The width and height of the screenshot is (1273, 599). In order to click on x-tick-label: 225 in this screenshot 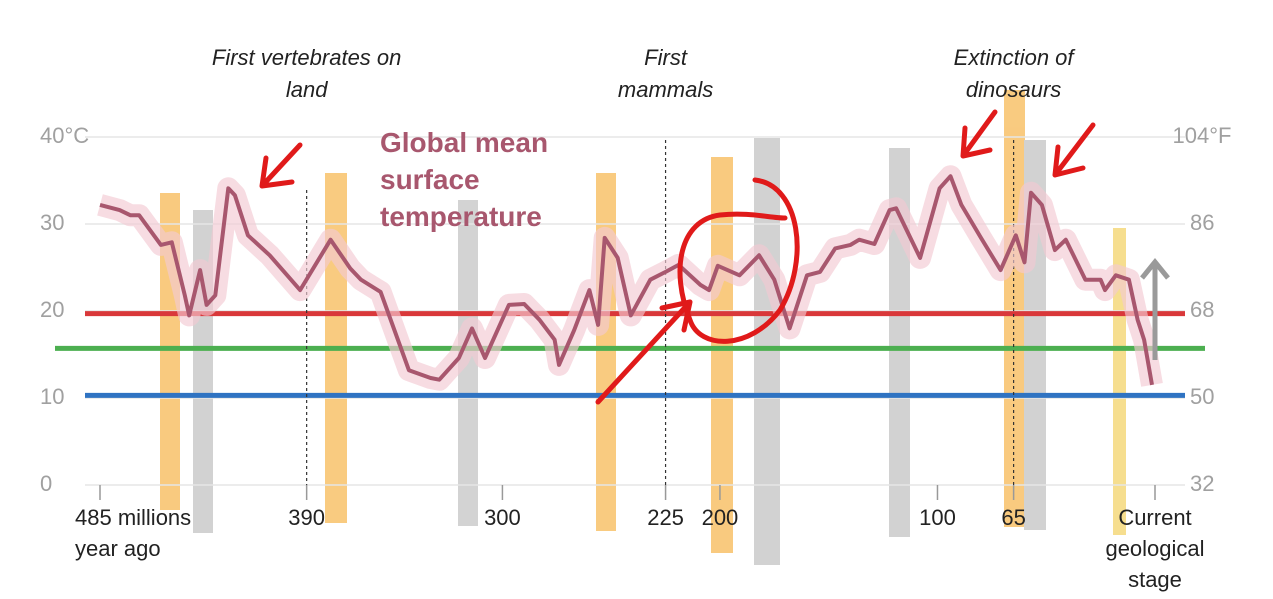, I will do `click(665, 517)`.